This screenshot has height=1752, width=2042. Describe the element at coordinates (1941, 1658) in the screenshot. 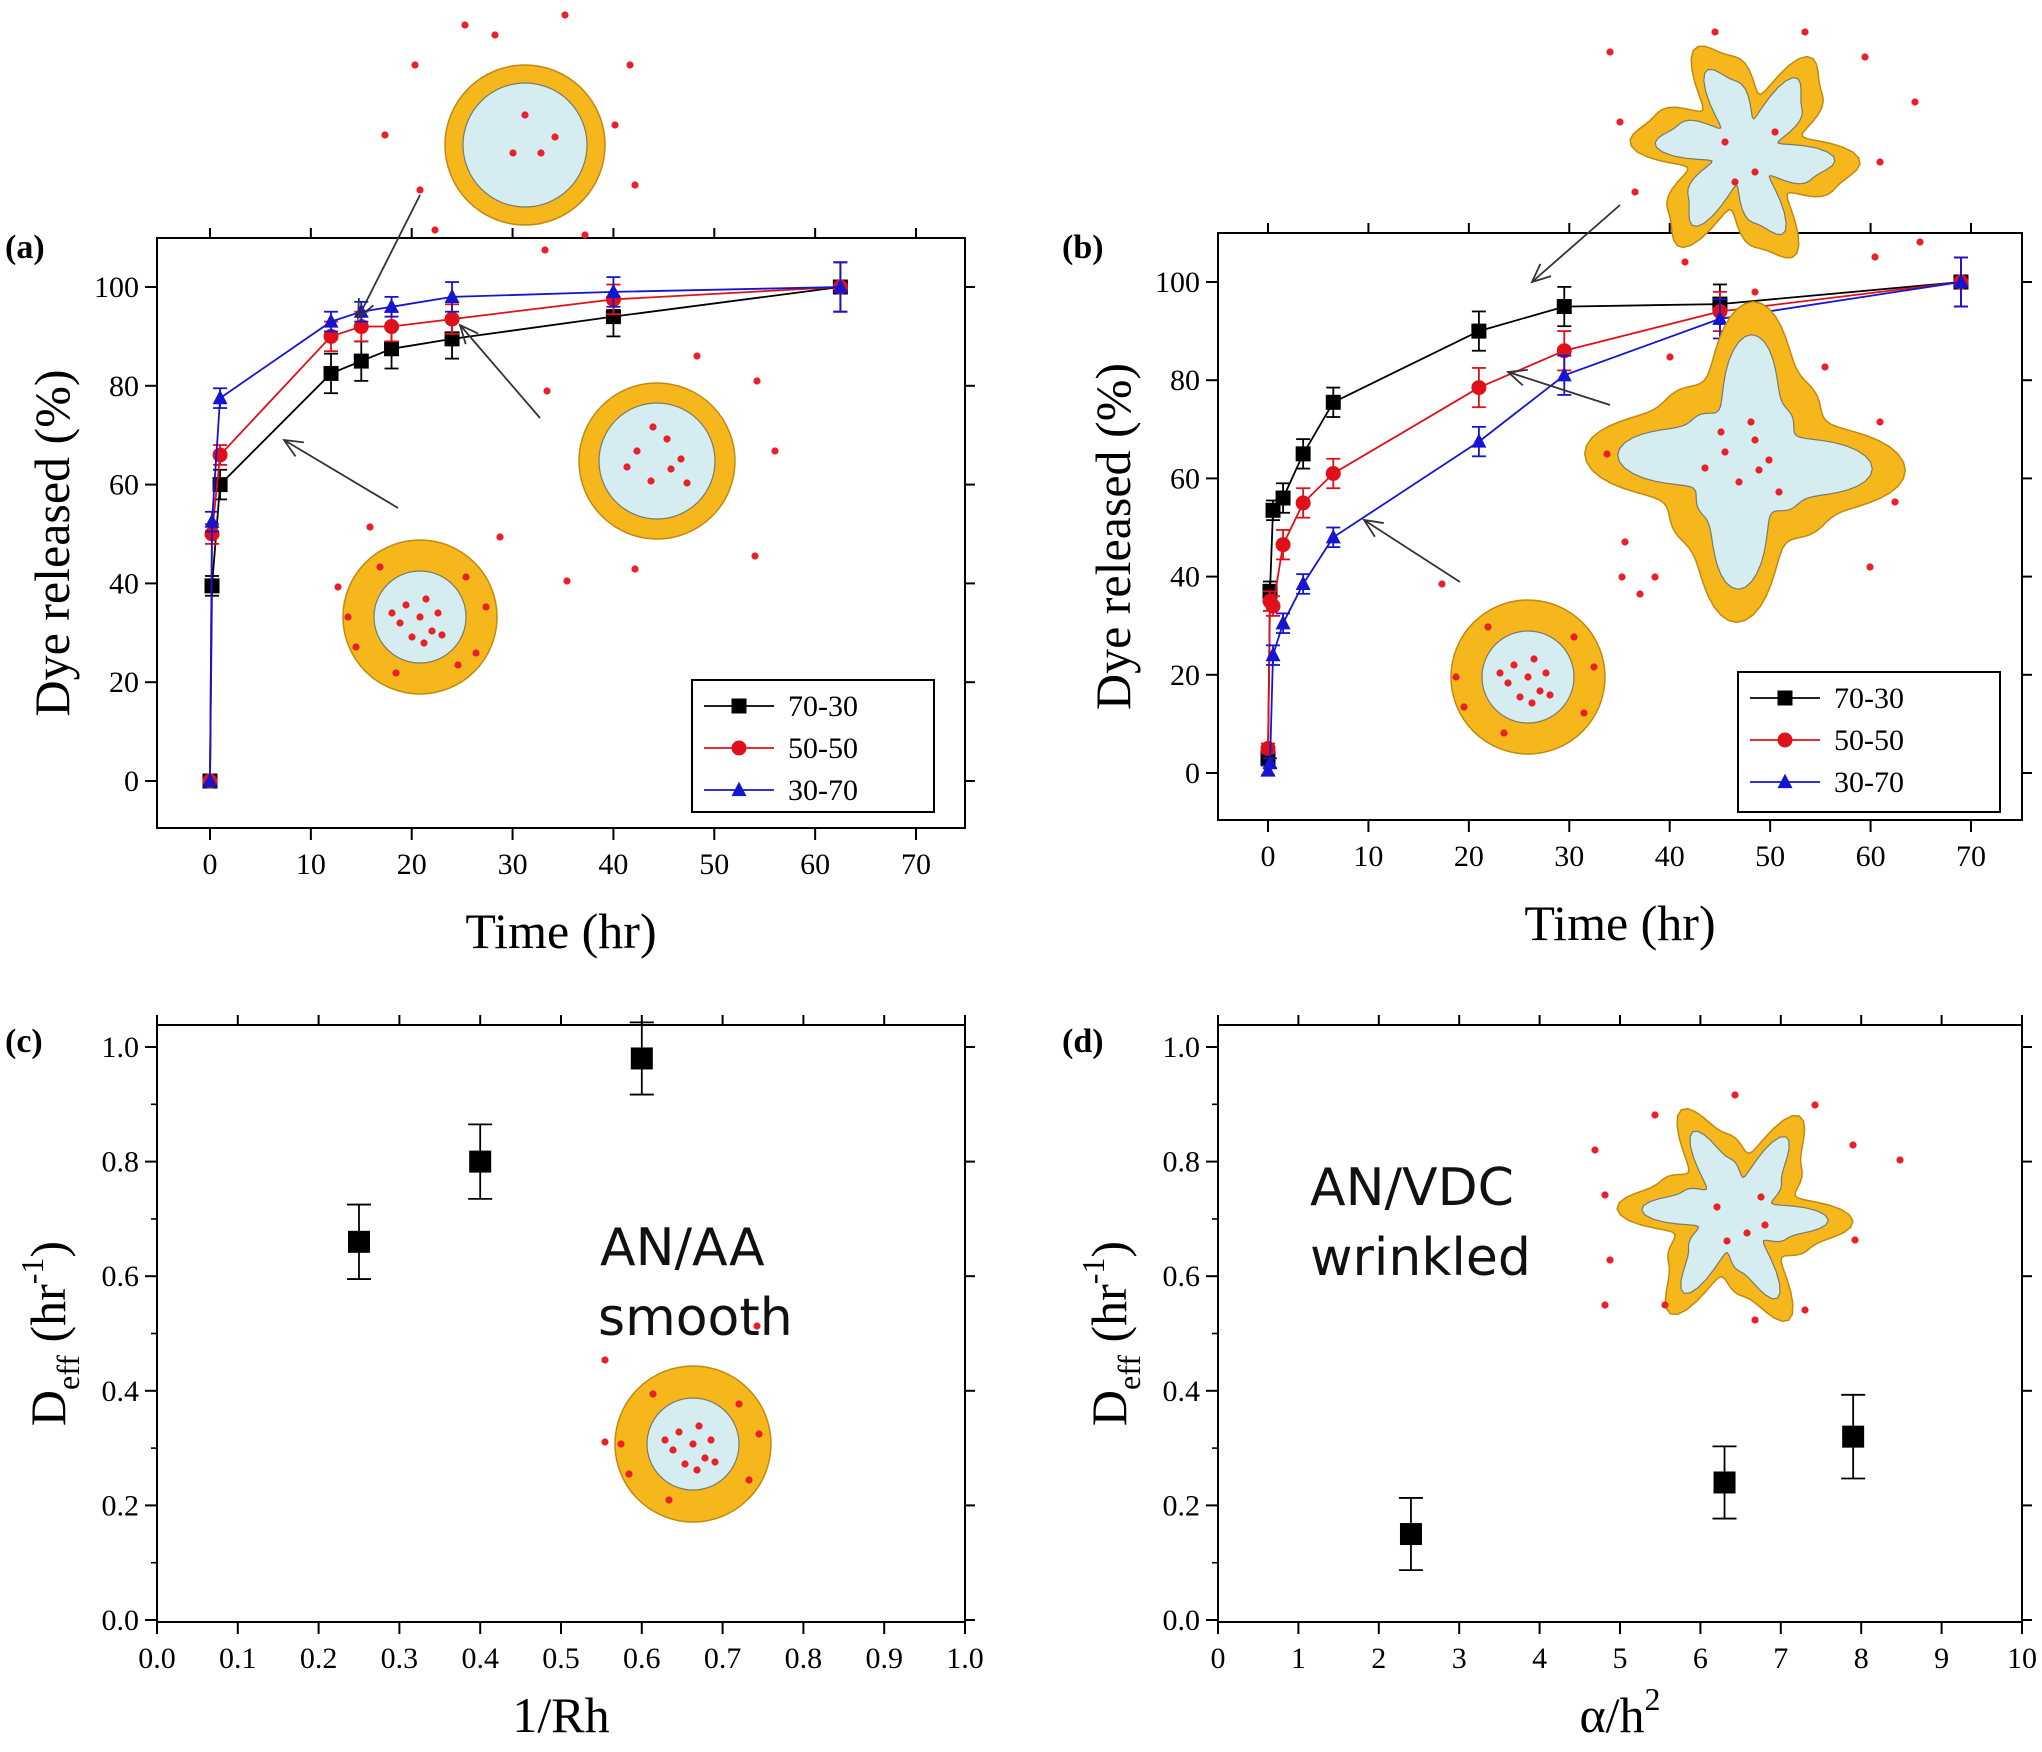

I see `x-tick-label: 9` at that location.